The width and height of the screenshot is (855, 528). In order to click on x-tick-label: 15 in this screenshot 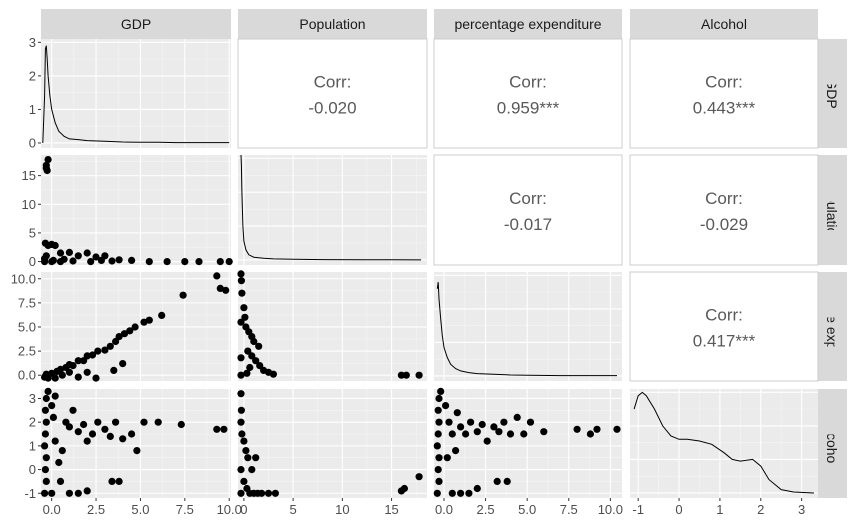, I will do `click(391, 509)`.